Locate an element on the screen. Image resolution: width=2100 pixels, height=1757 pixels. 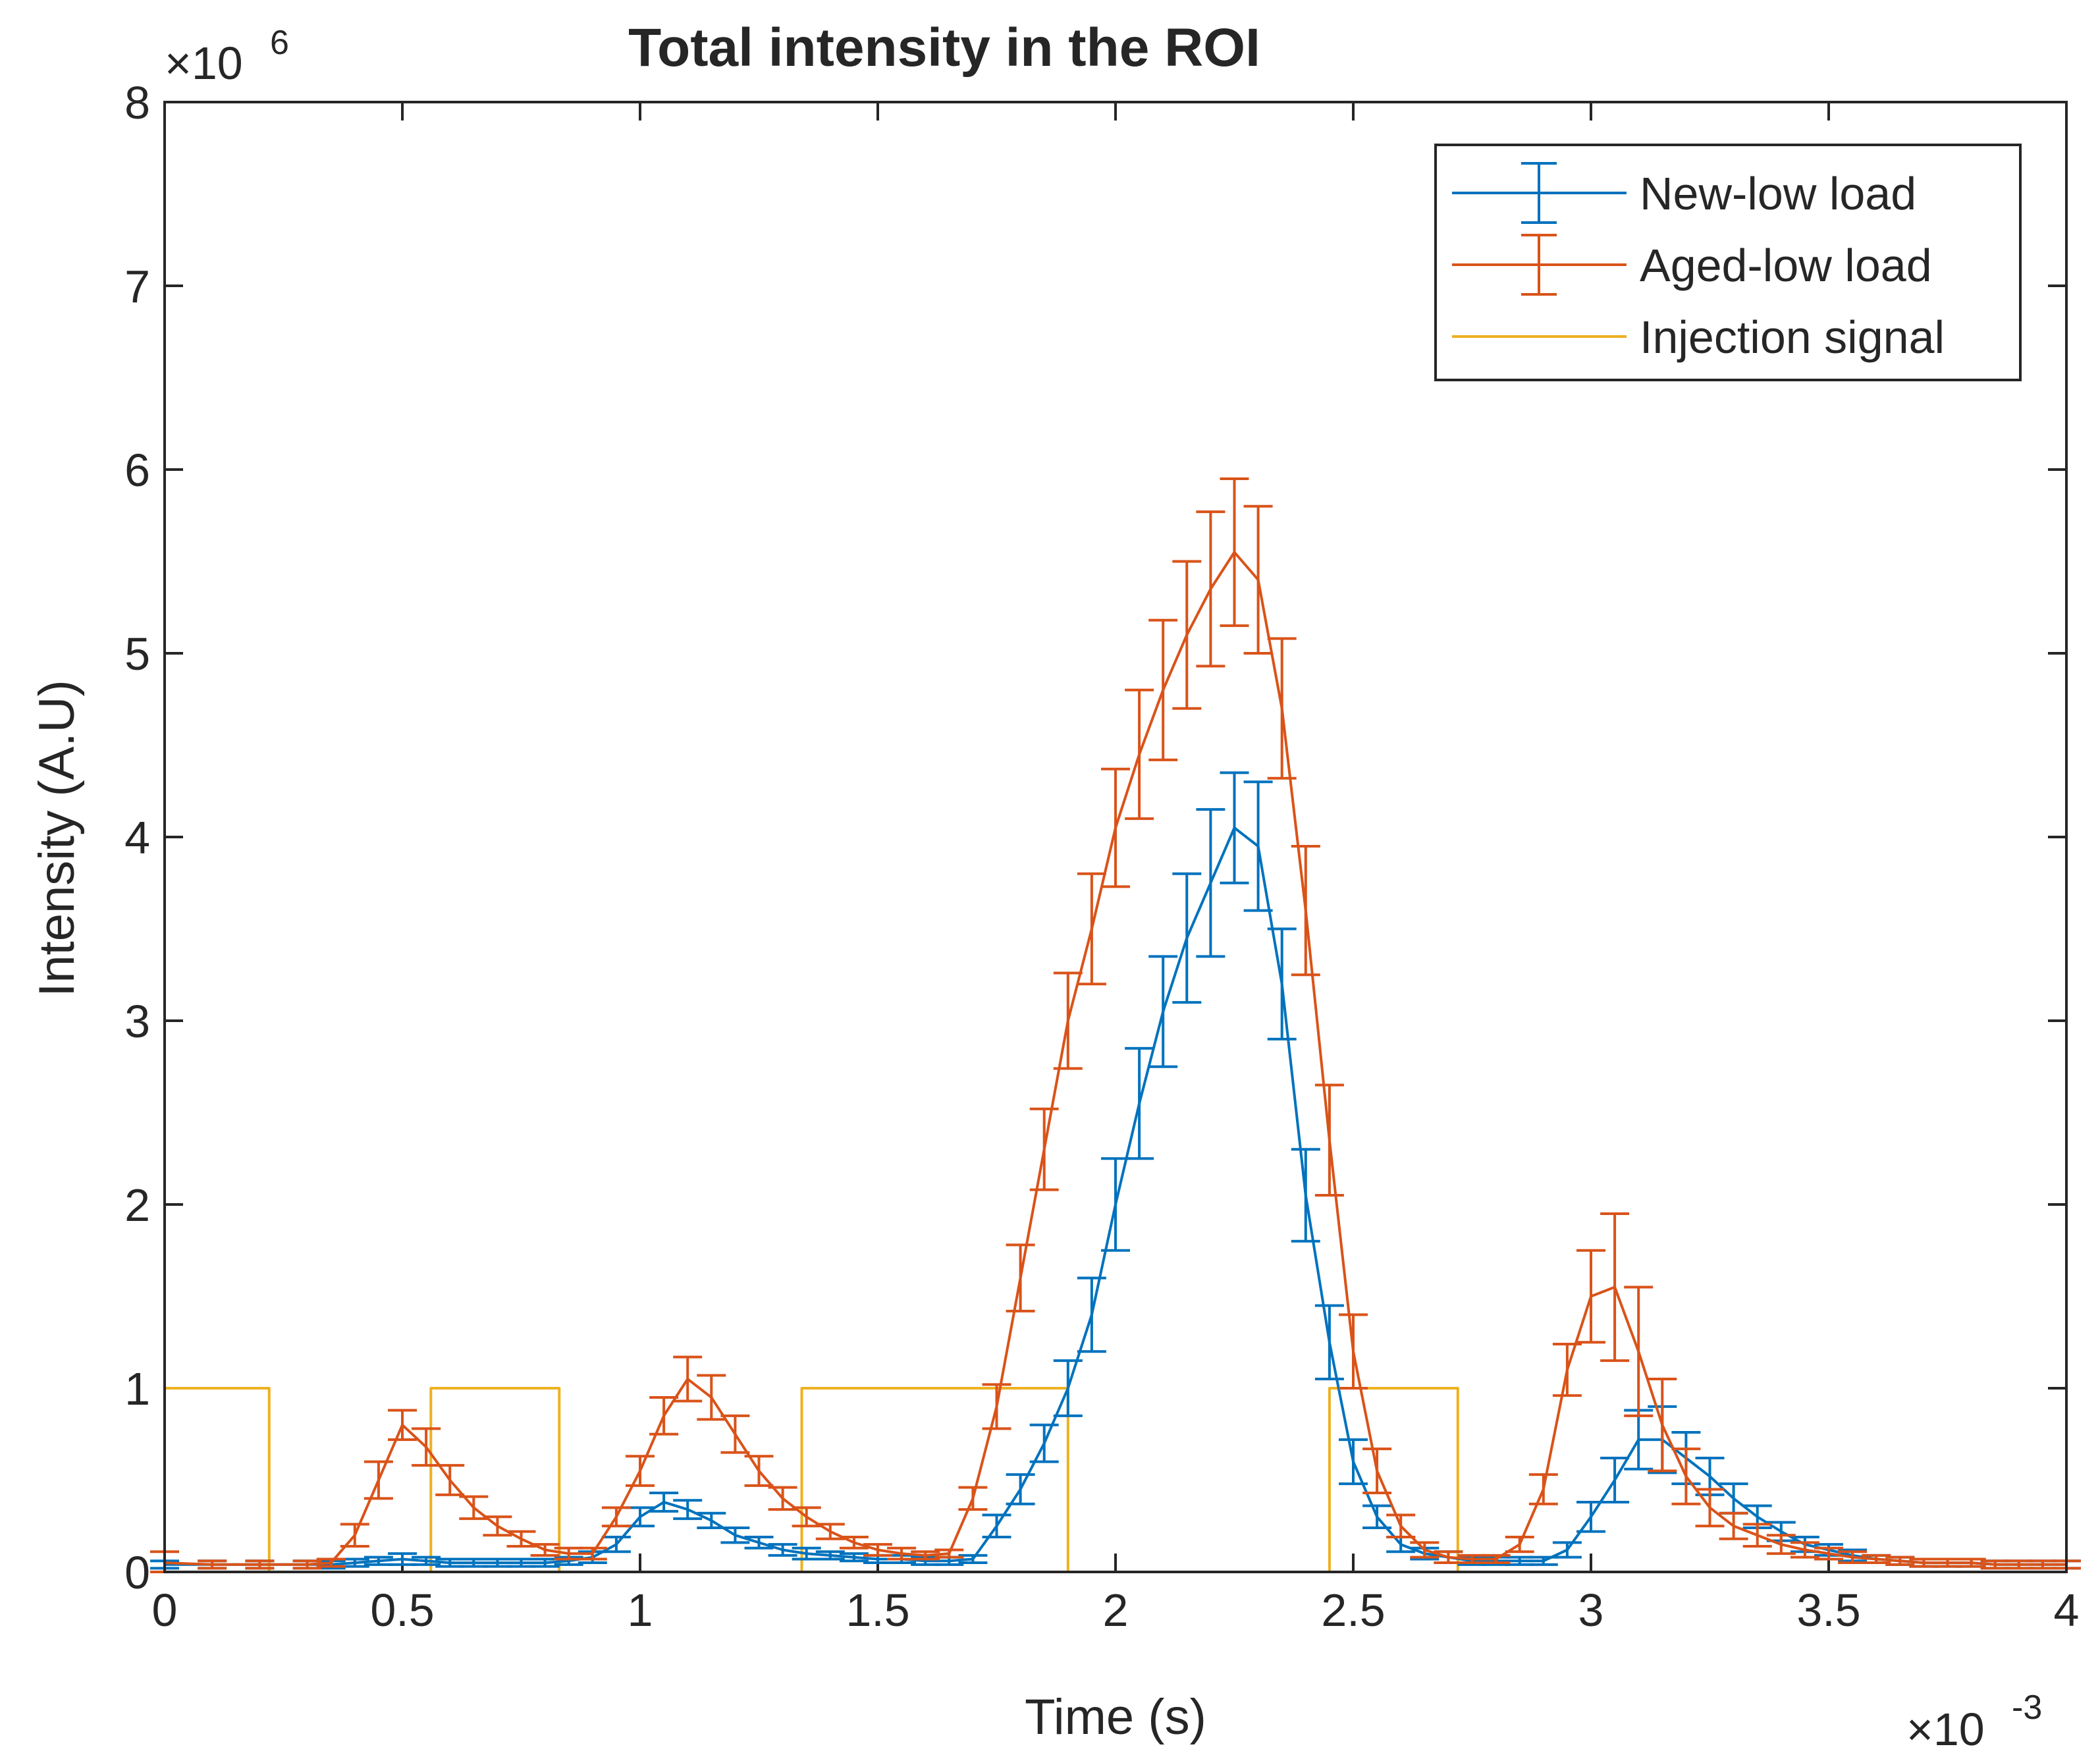
x-exponent-label: ×10 -3 is located at coordinates (1974, 1722).